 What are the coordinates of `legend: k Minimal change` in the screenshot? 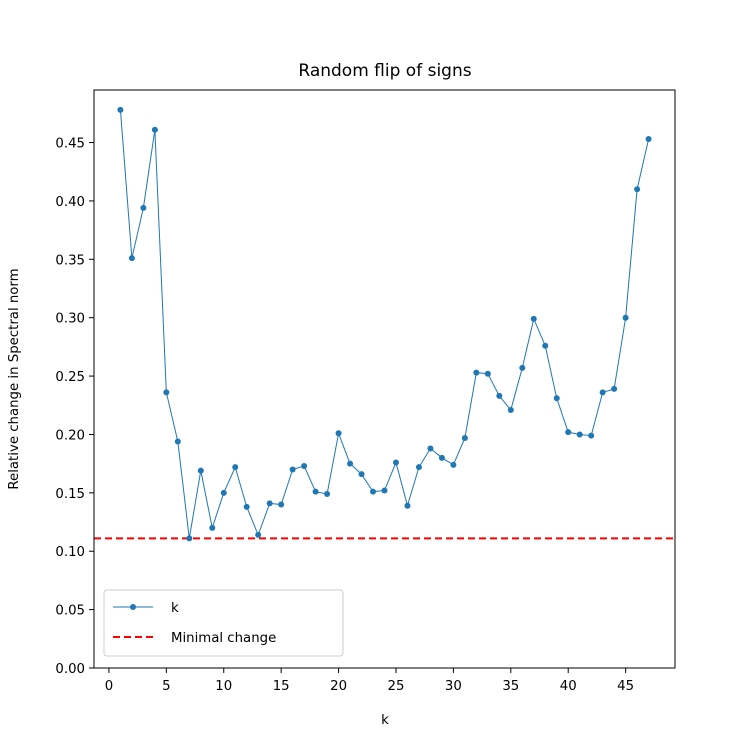 It's located at (223, 623).